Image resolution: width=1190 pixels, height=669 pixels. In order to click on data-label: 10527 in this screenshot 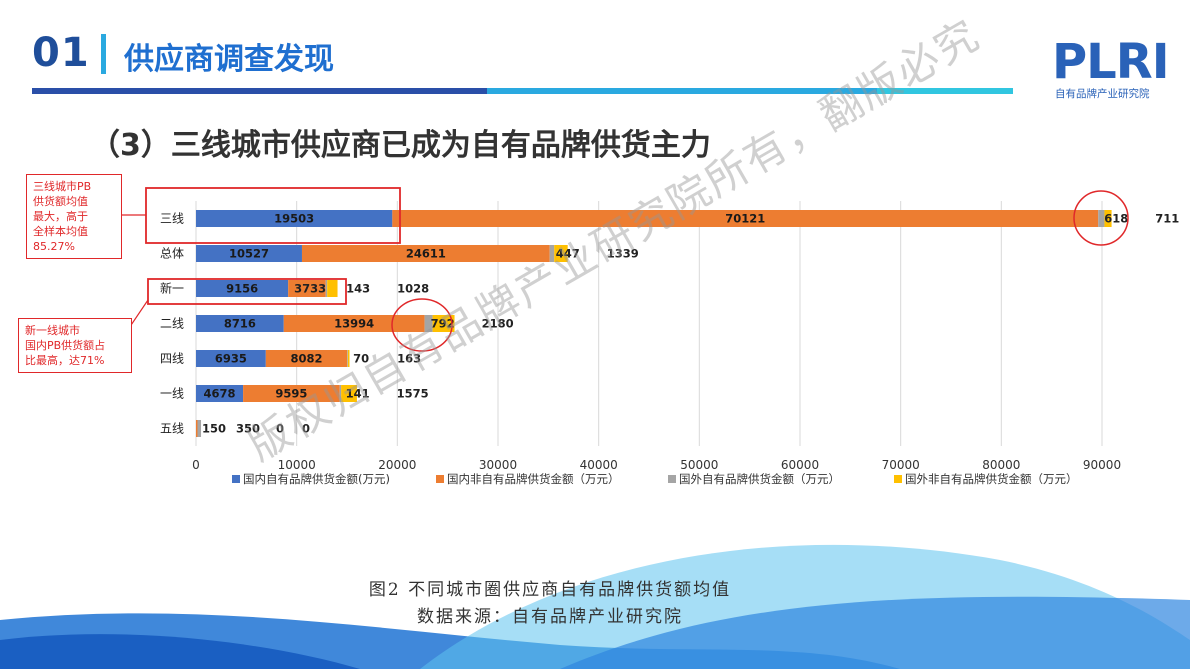, I will do `click(249, 254)`.